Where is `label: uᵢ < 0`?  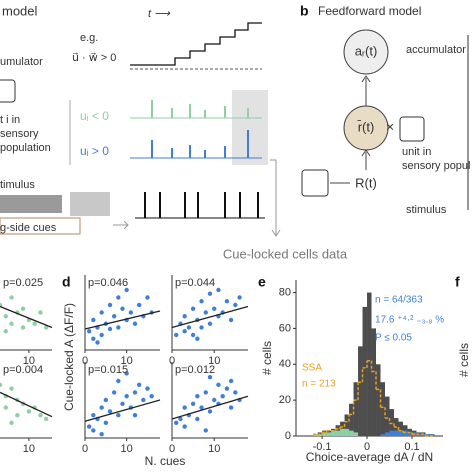
label: uᵢ < 0 is located at coordinates (94, 116).